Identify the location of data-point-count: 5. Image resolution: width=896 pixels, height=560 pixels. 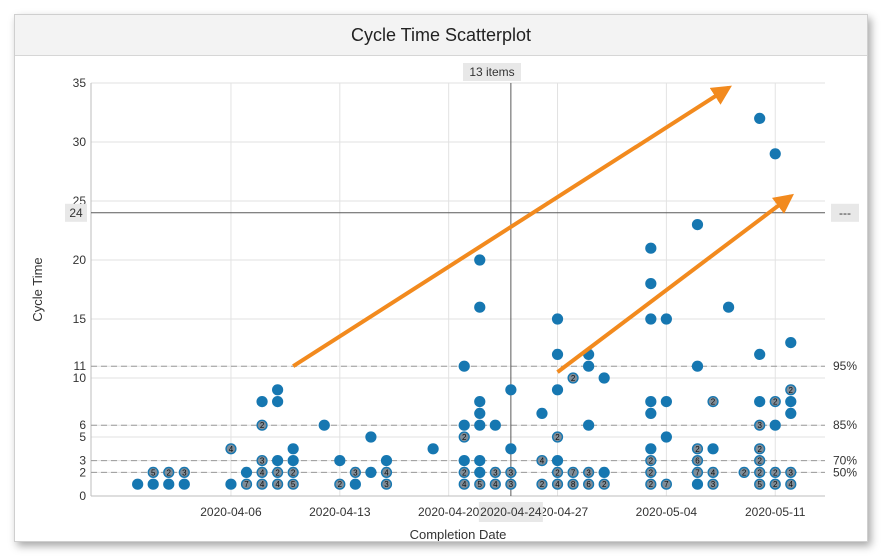
(759, 484).